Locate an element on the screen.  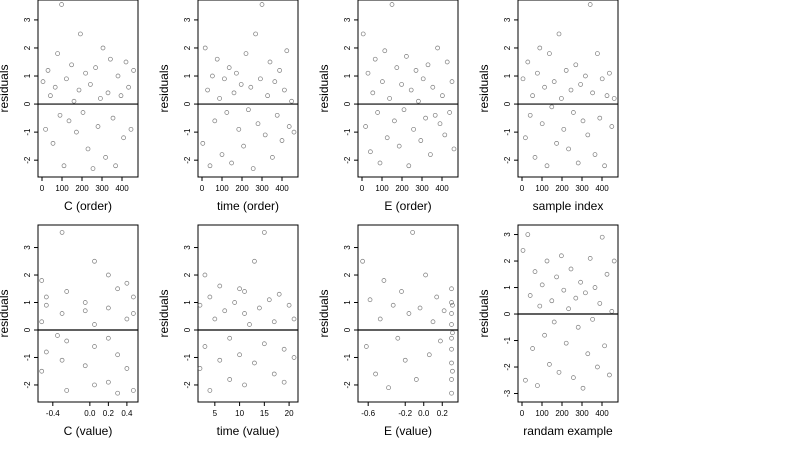
x-axis-label: sample index is located at coordinates (568, 206).